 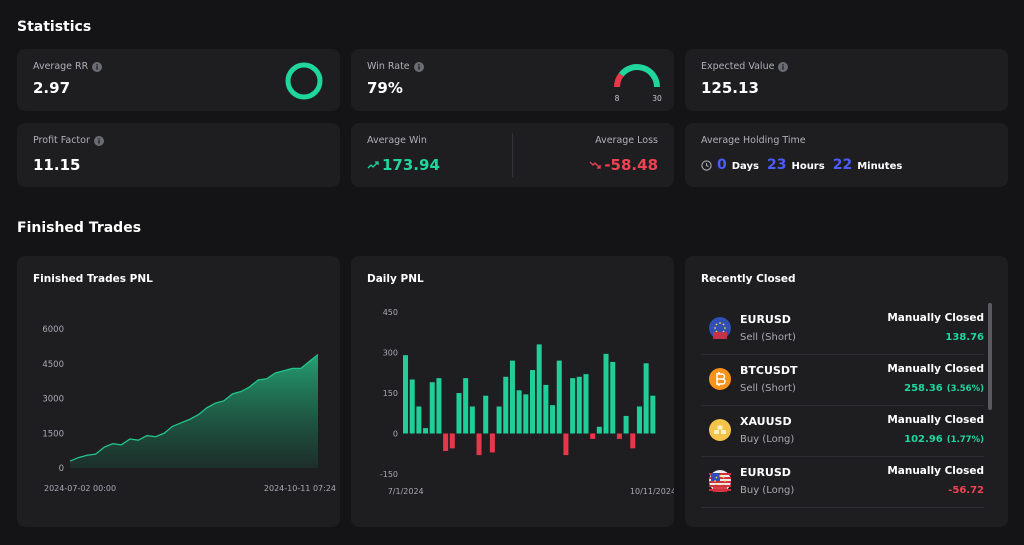 I want to click on stat-value-row: 173.94, so click(x=403, y=165).